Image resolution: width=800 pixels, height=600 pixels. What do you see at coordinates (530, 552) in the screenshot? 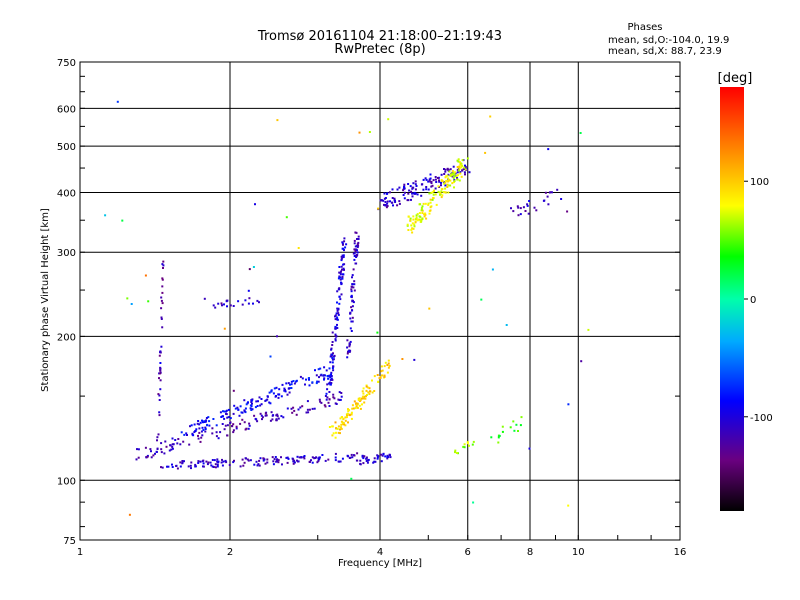
I see `x-tick-label: 8` at bounding box center [530, 552].